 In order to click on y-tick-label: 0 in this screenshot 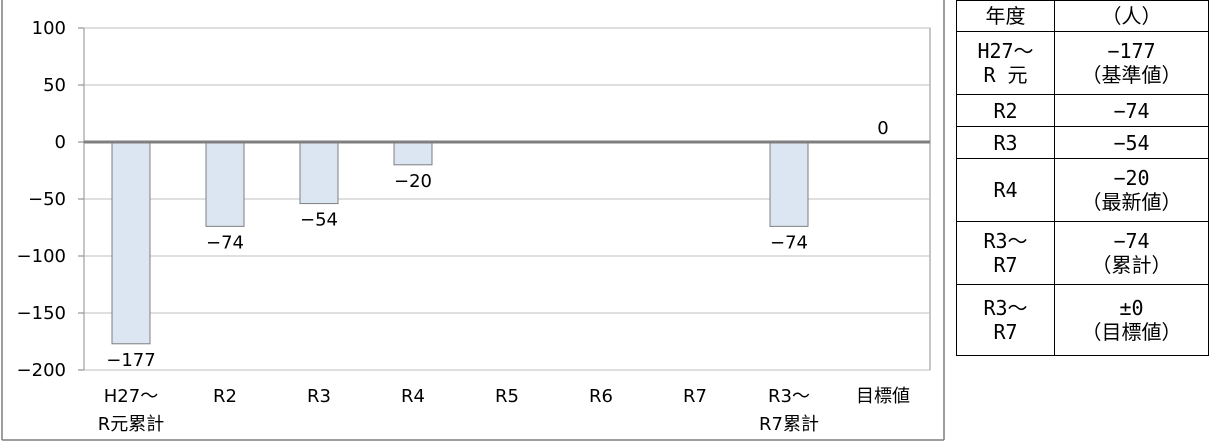, I will do `click(60, 142)`.